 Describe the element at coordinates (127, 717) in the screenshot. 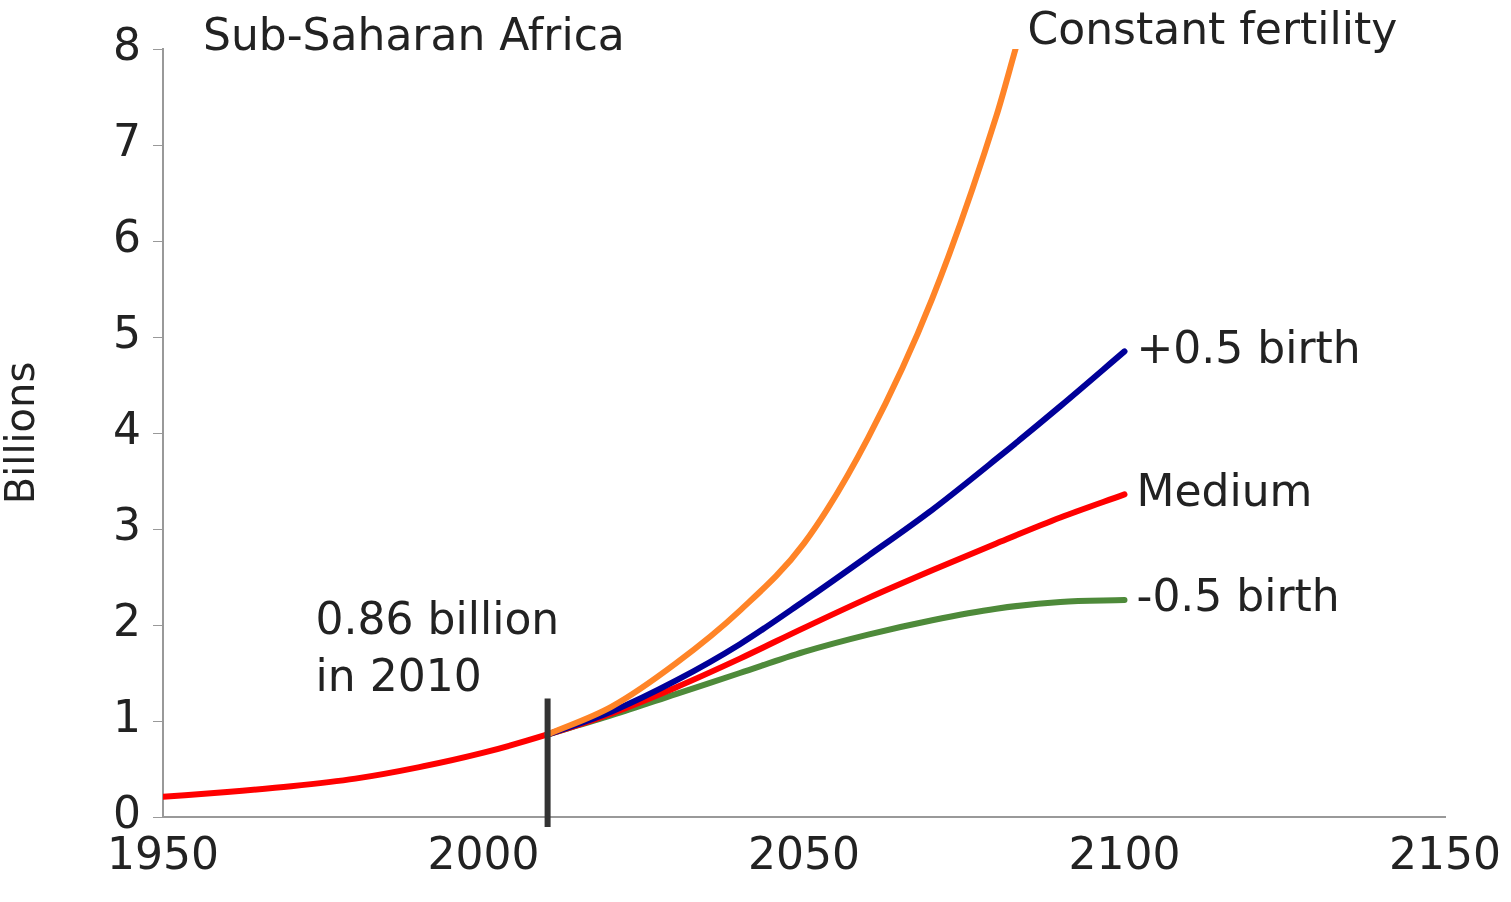

I see `y-tick-label: 1` at that location.